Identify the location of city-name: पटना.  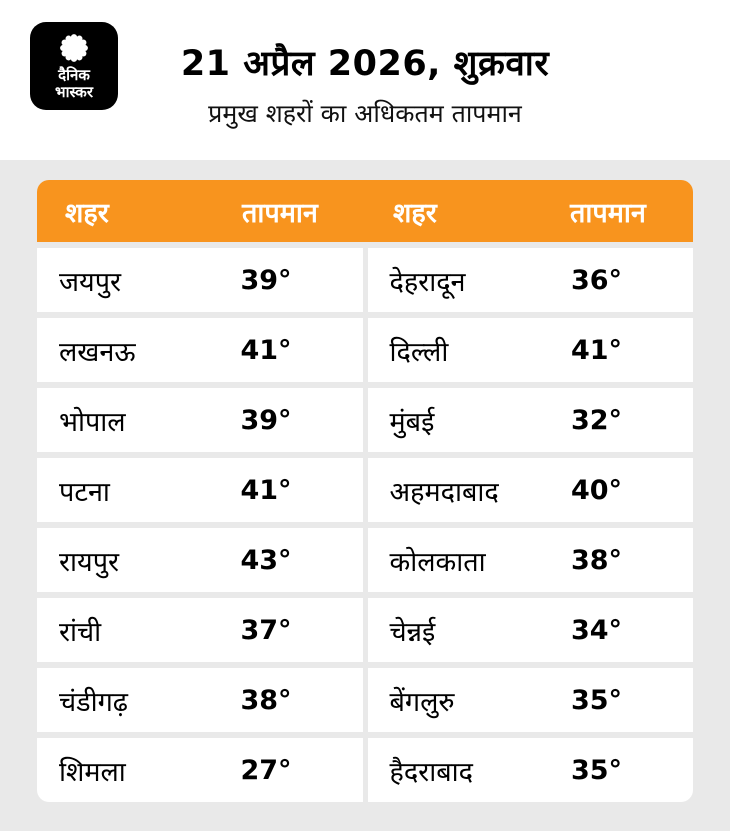
(84, 492).